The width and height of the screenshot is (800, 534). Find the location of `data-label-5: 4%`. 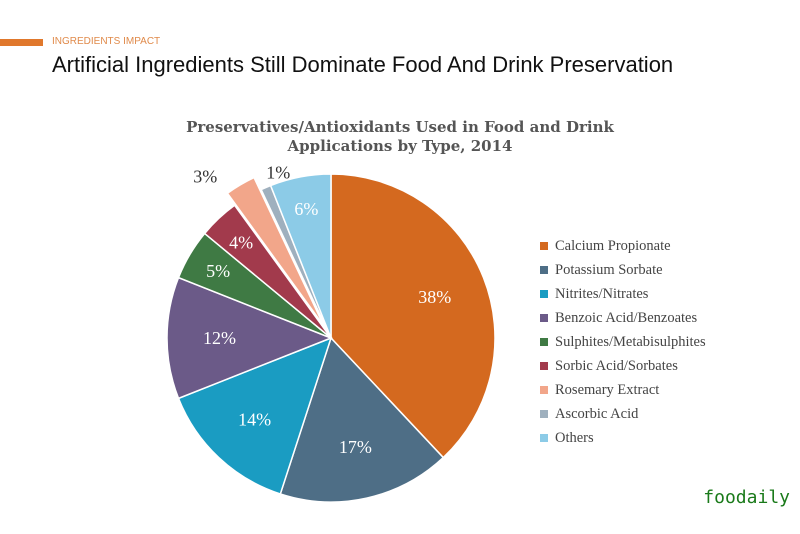

data-label-5: 4% is located at coordinates (241, 242).